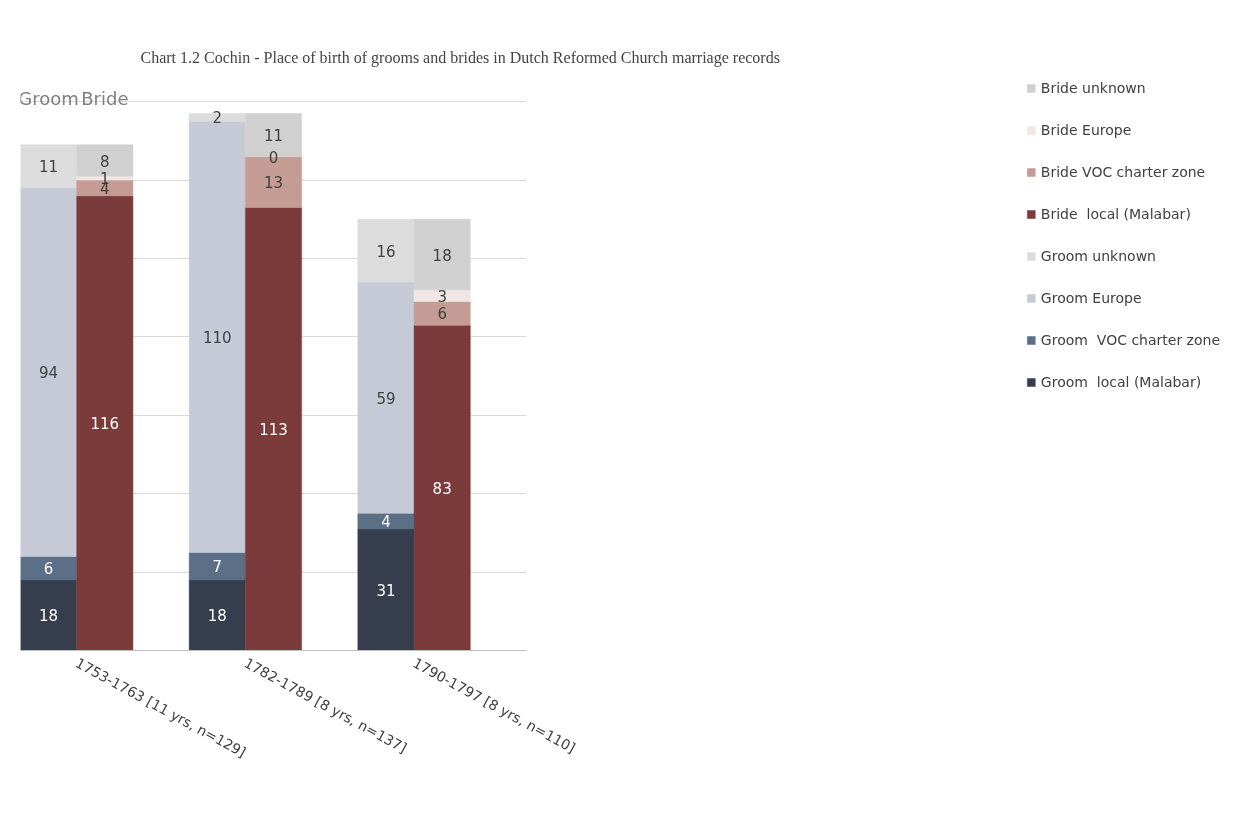 This screenshot has width=1247, height=820. Describe the element at coordinates (1091, 298) in the screenshot. I see `legend-label: Groom Europe` at that location.